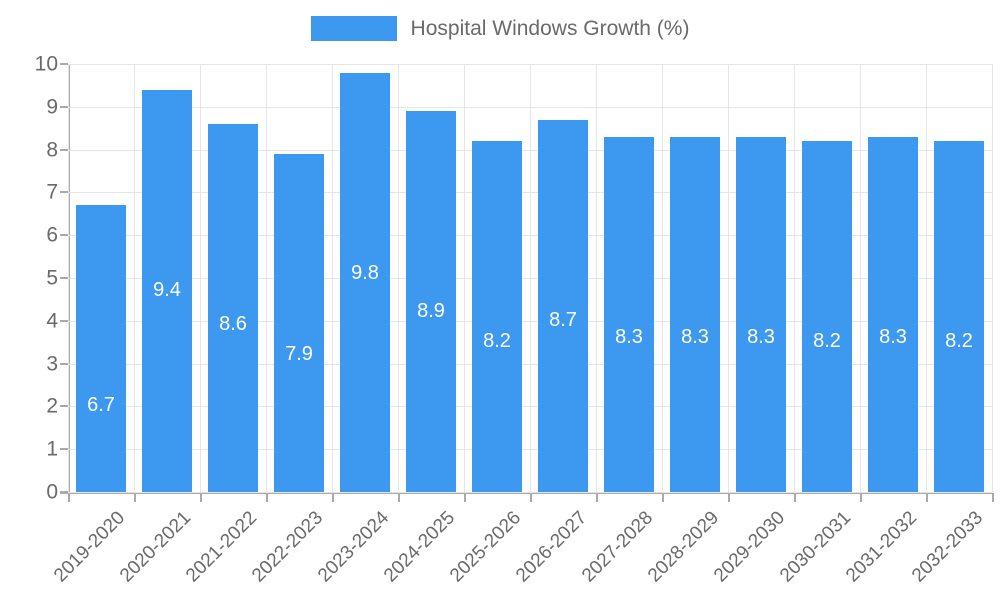 Image resolution: width=1000 pixels, height=600 pixels. I want to click on x-axis-tick-label: 2025-2026, so click(486, 547).